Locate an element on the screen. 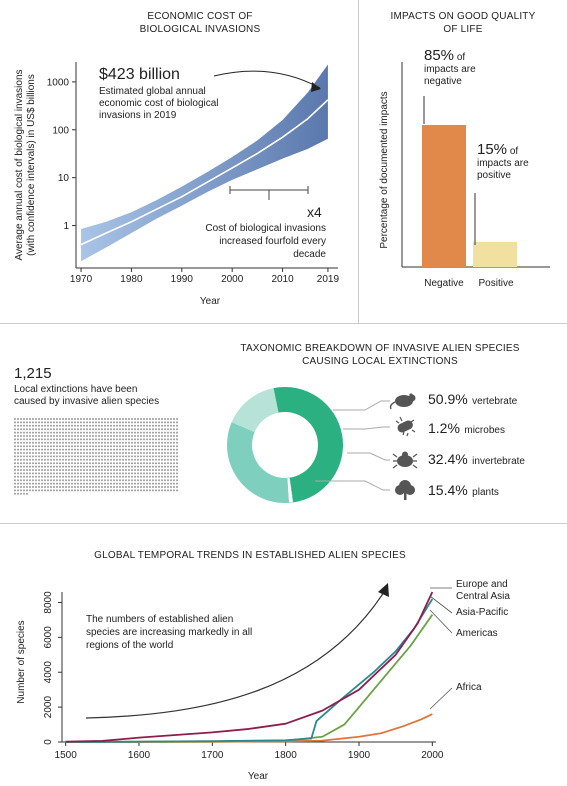 The image size is (567, 786). cost-xlabel: Year is located at coordinates (210, 301).